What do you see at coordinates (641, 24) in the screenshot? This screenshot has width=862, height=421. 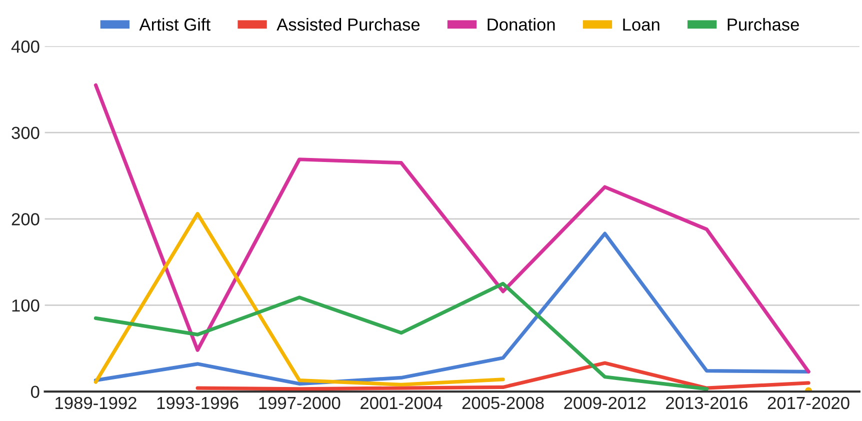 I see `legend-label: Loan` at bounding box center [641, 24].